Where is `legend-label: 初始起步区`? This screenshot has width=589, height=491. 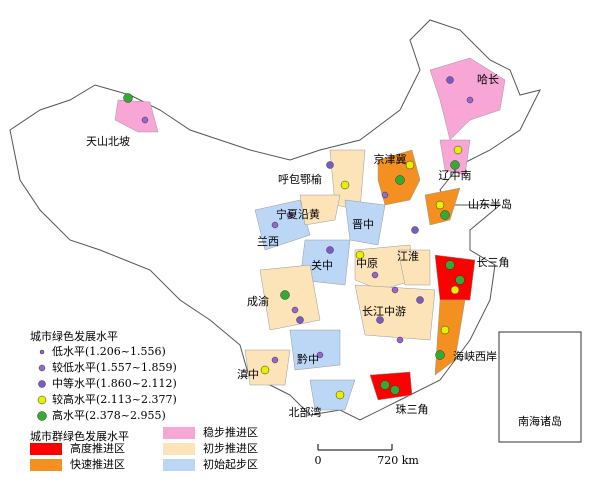
legend-label: 初始起步区 is located at coordinates (230, 464).